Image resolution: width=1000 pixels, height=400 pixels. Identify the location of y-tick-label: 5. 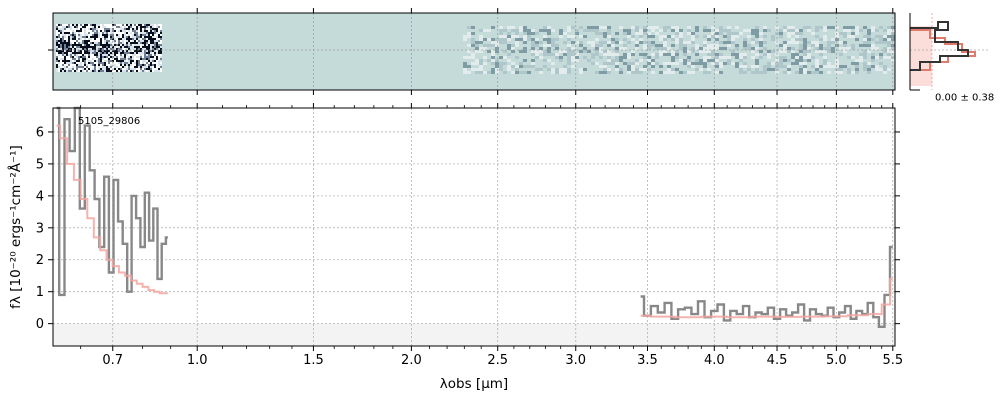
(40, 164).